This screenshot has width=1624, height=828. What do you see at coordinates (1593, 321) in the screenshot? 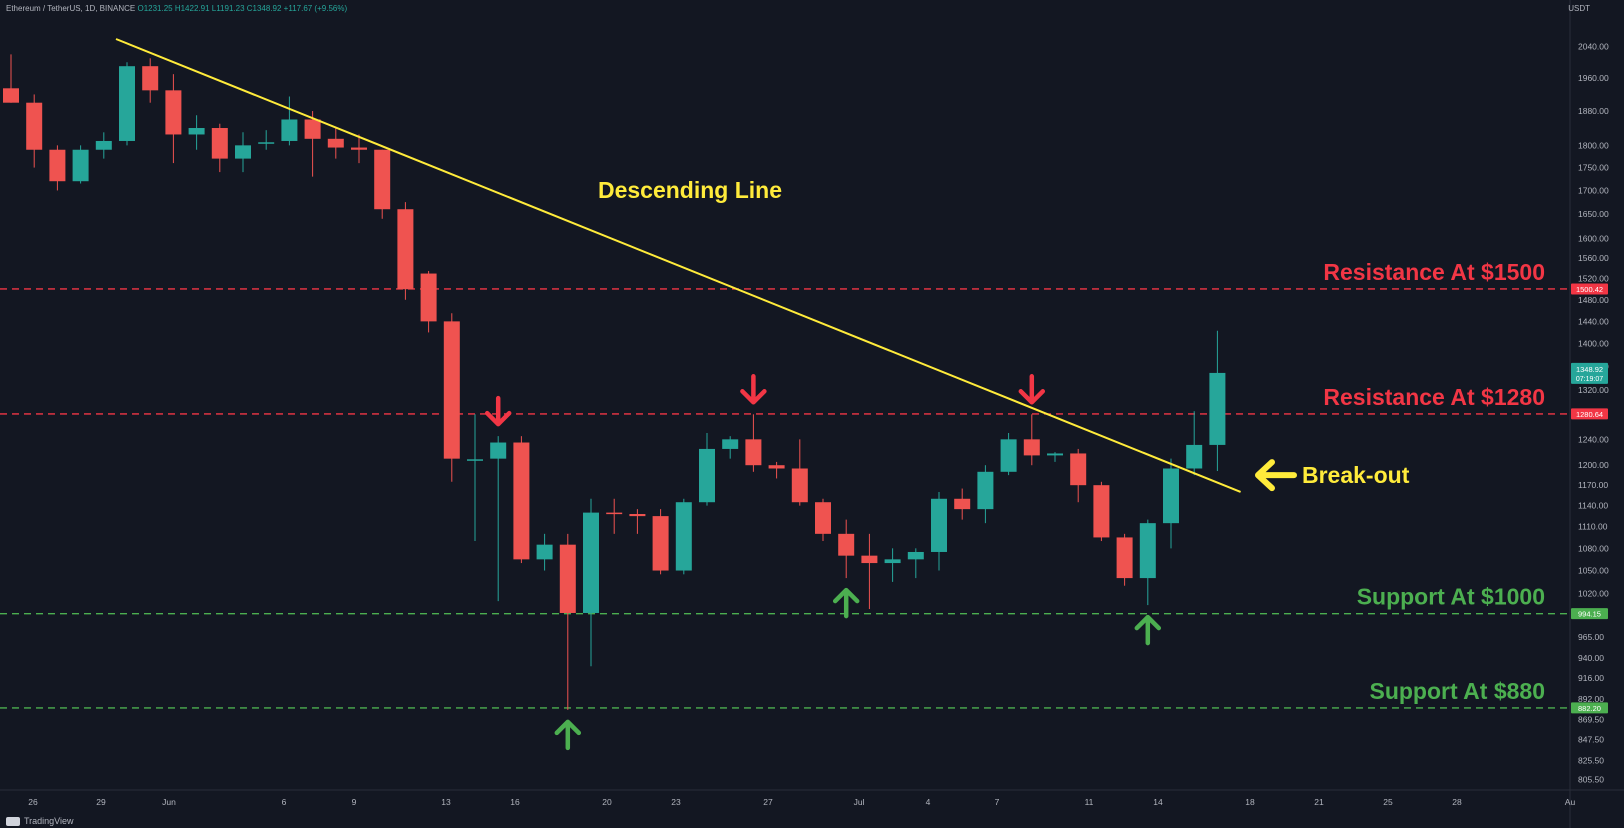
I see `y-tick-label: 1440.00` at bounding box center [1593, 321].